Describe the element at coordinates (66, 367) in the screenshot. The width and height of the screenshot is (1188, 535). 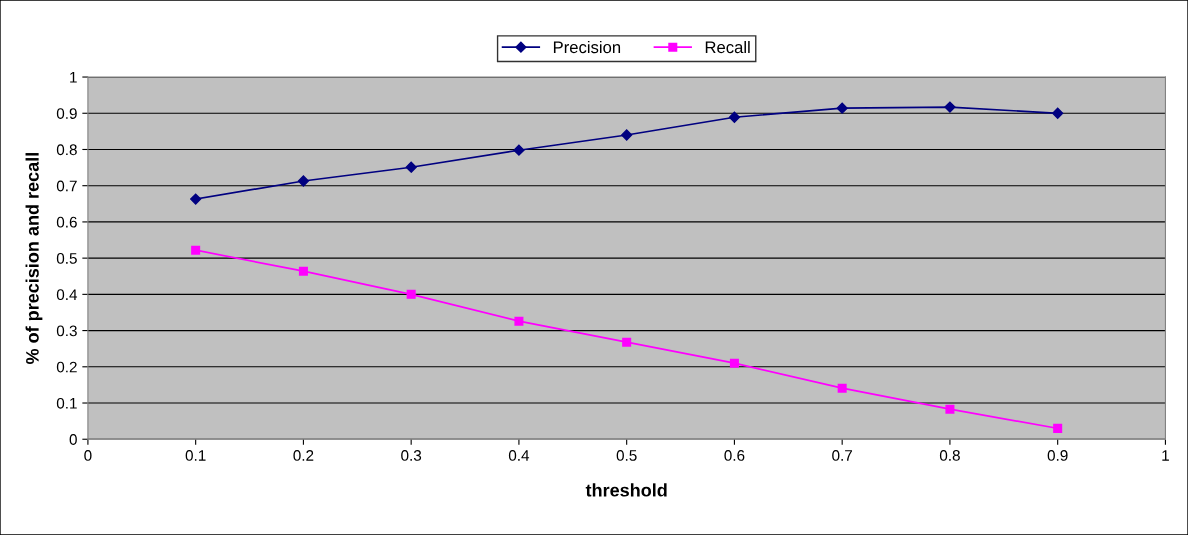
I see `y-tick-label: 0.2` at that location.